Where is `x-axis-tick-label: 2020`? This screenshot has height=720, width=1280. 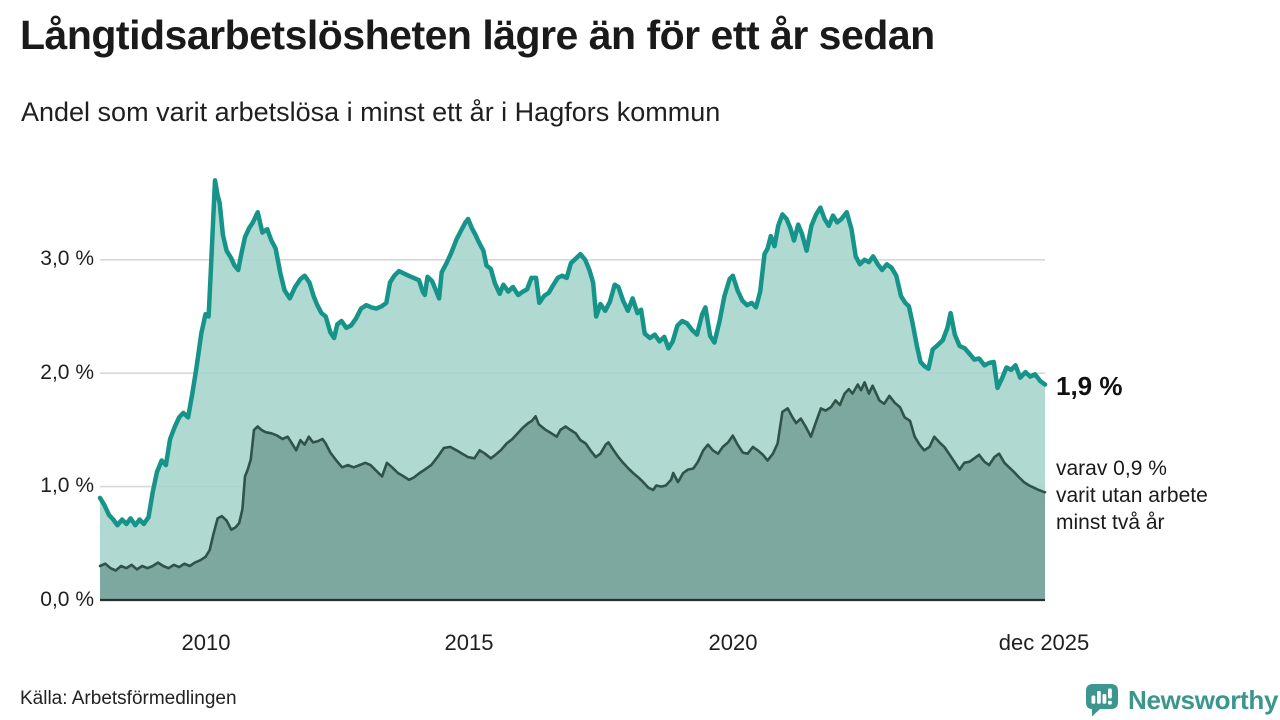 x-axis-tick-label: 2020 is located at coordinates (733, 642).